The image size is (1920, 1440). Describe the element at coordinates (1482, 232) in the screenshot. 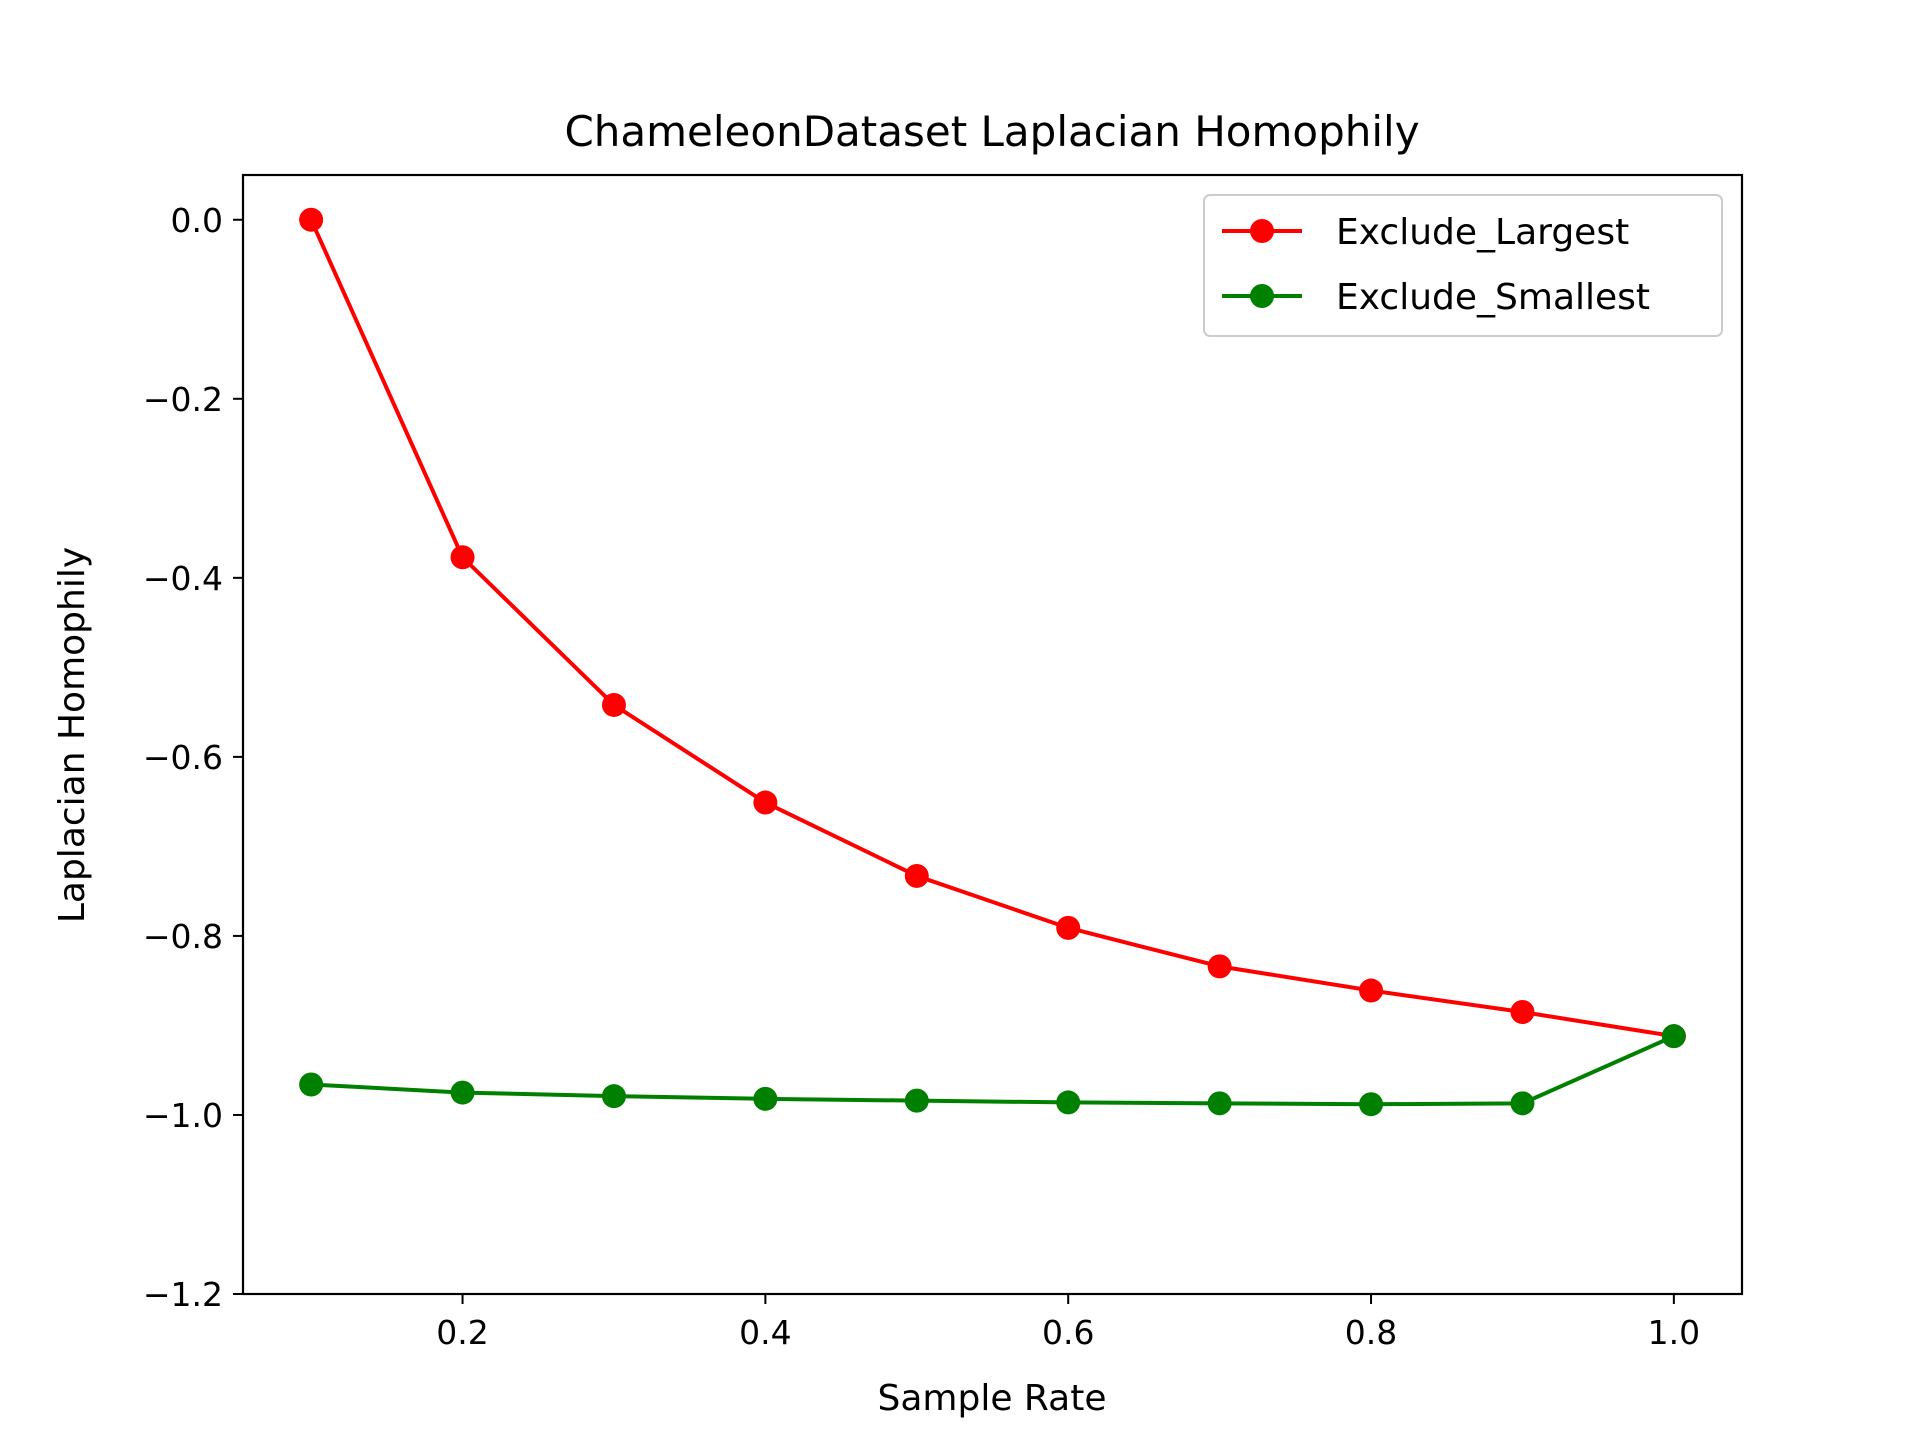

I see `legend-label: Exclude_Largest` at that location.